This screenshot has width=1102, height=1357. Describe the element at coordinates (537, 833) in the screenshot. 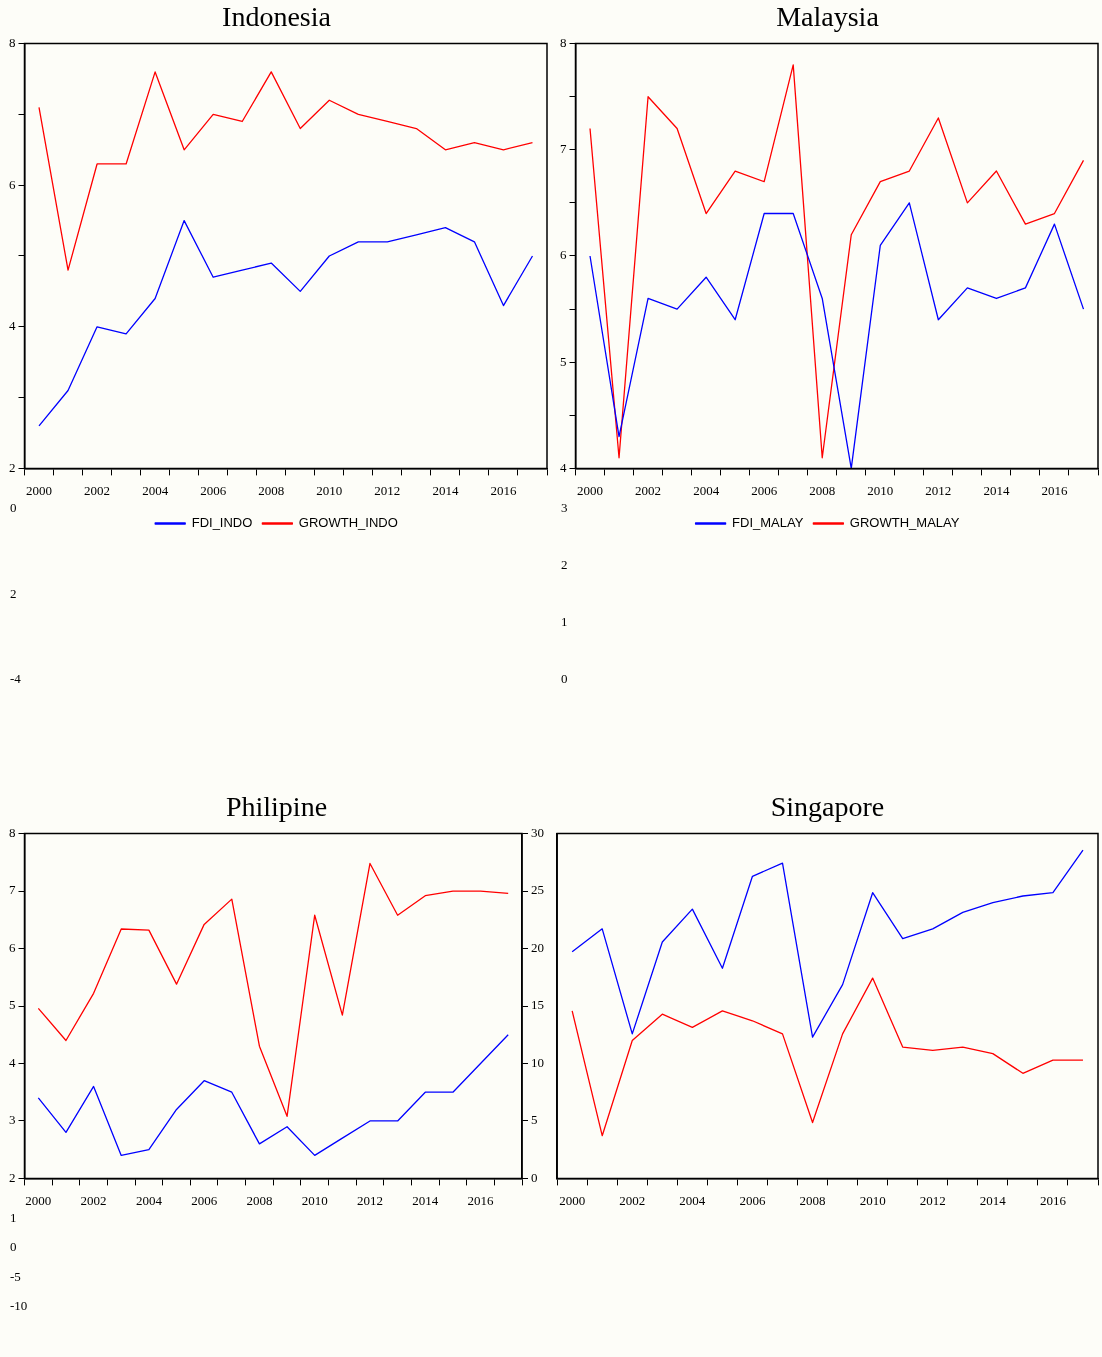

I see `y2-tick-label: 30` at that location.